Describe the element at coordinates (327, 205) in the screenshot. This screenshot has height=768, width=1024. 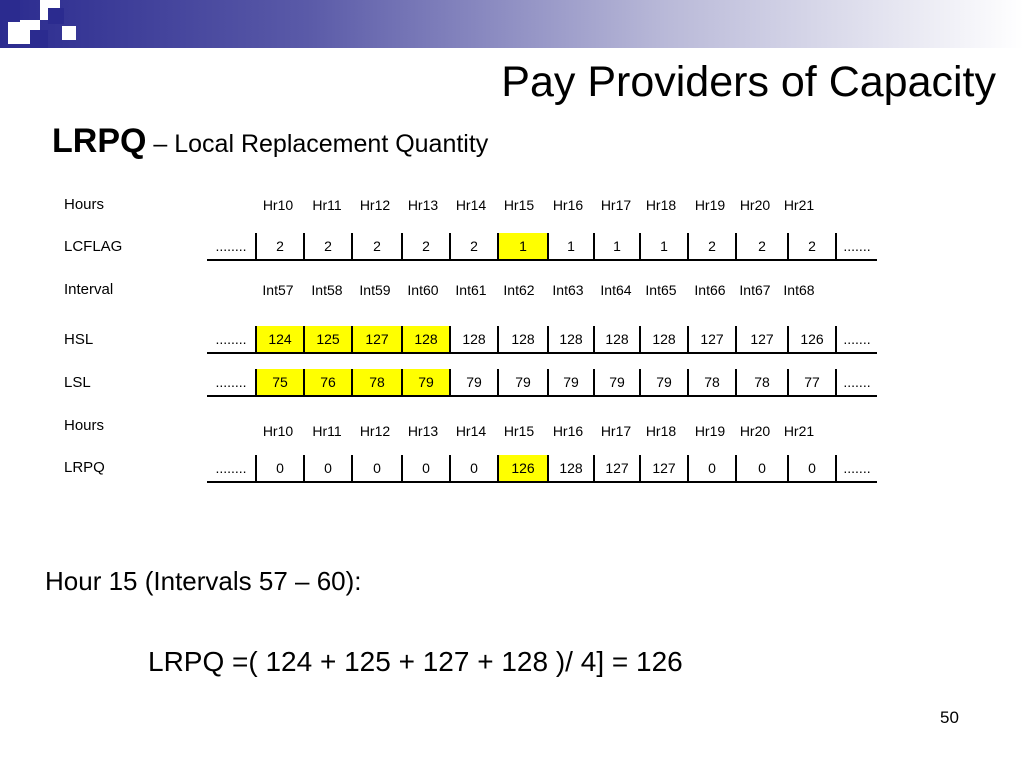
I see `hours-header-1: Hr11` at that location.